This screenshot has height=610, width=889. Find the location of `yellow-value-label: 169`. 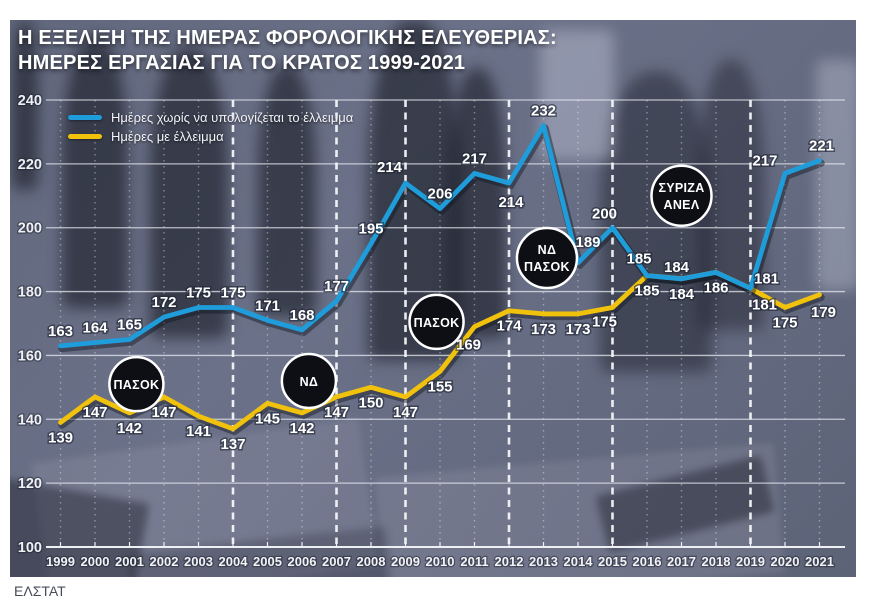

yellow-value-label: 169 is located at coordinates (468, 345).